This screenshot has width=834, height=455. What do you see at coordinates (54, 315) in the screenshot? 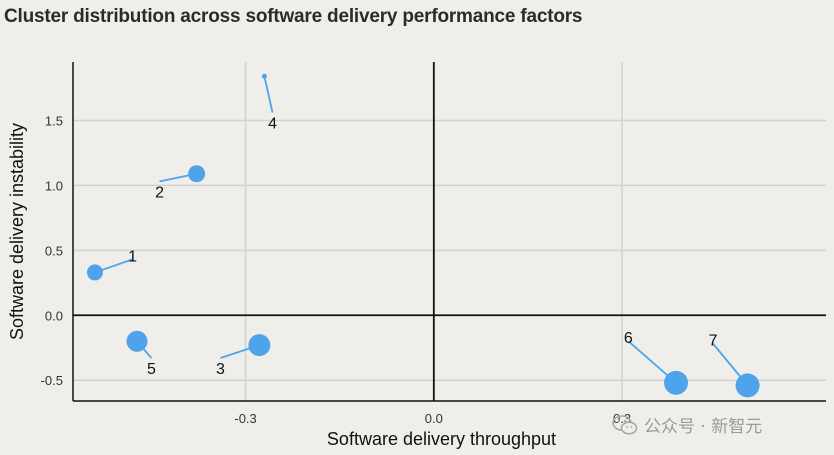
I see `y-tick-label: 0.0` at bounding box center [54, 315].